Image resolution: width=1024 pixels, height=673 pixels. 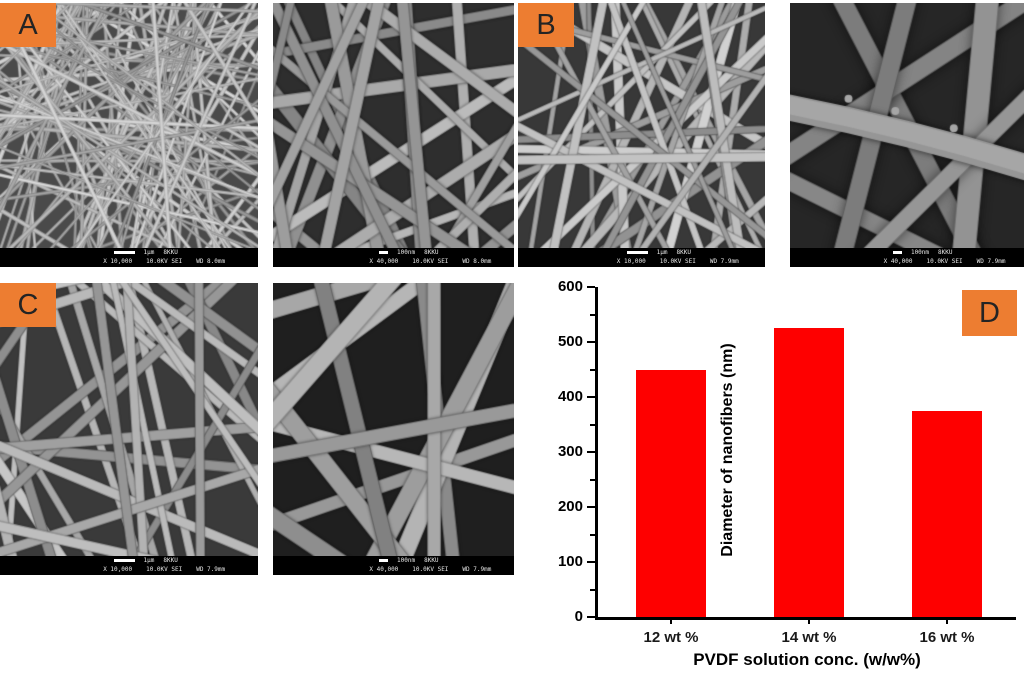 I want to click on sem-panel-a-high-mag: 100nm 8KKU X 40,000 10.0KV SEI WD 8.0mm, so click(x=393, y=135).